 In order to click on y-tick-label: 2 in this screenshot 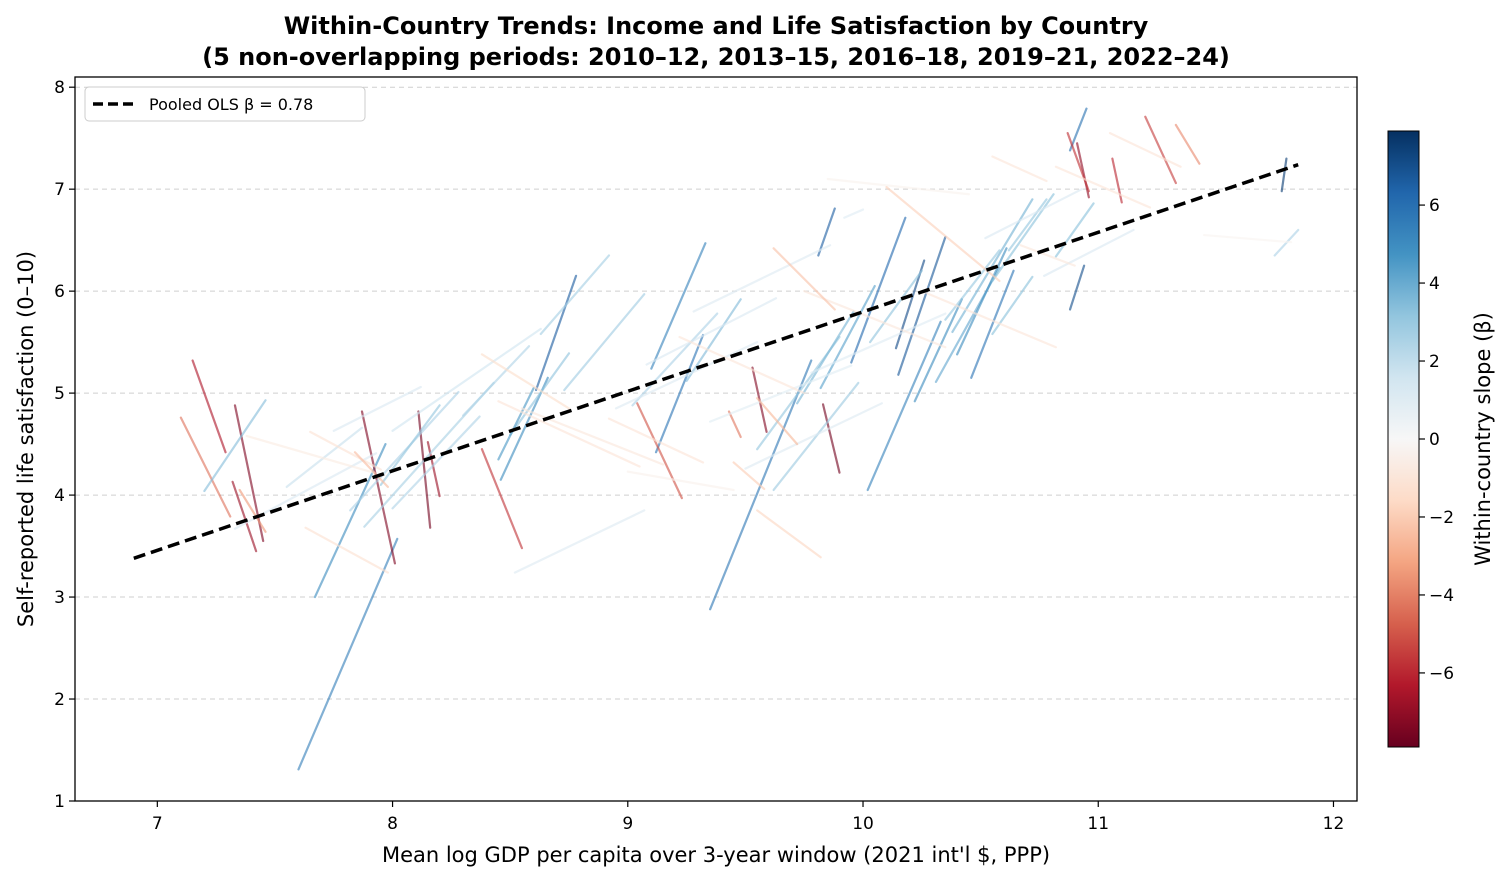, I will do `click(59, 700)`.